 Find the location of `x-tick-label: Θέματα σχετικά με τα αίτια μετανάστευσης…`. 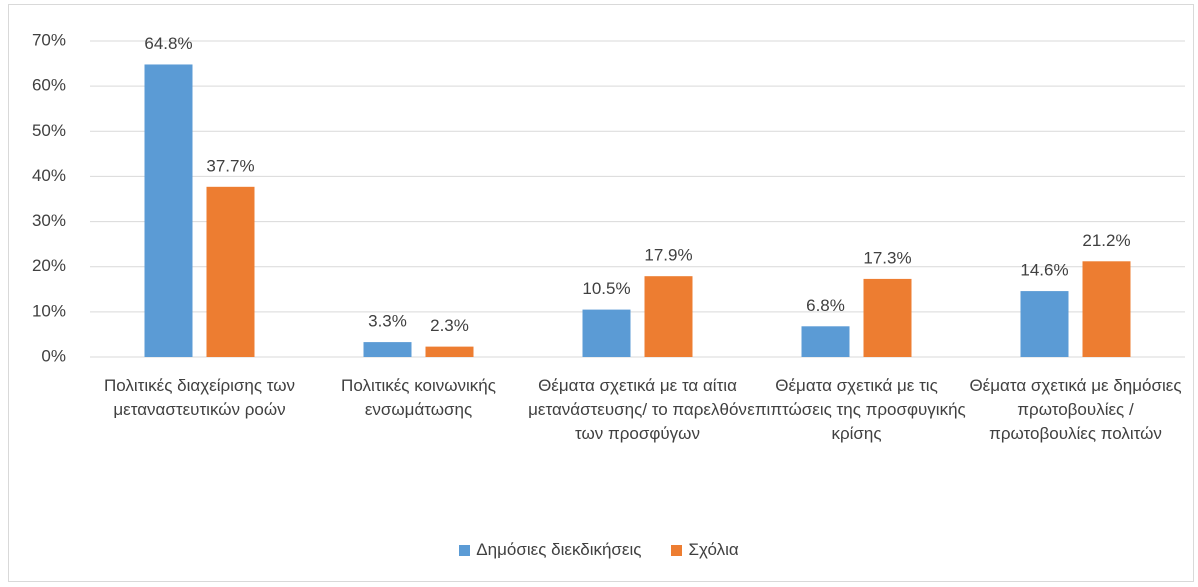

x-tick-label: Θέματα σχετικά με τα αίτια μετανάστευσης… is located at coordinates (637, 409).